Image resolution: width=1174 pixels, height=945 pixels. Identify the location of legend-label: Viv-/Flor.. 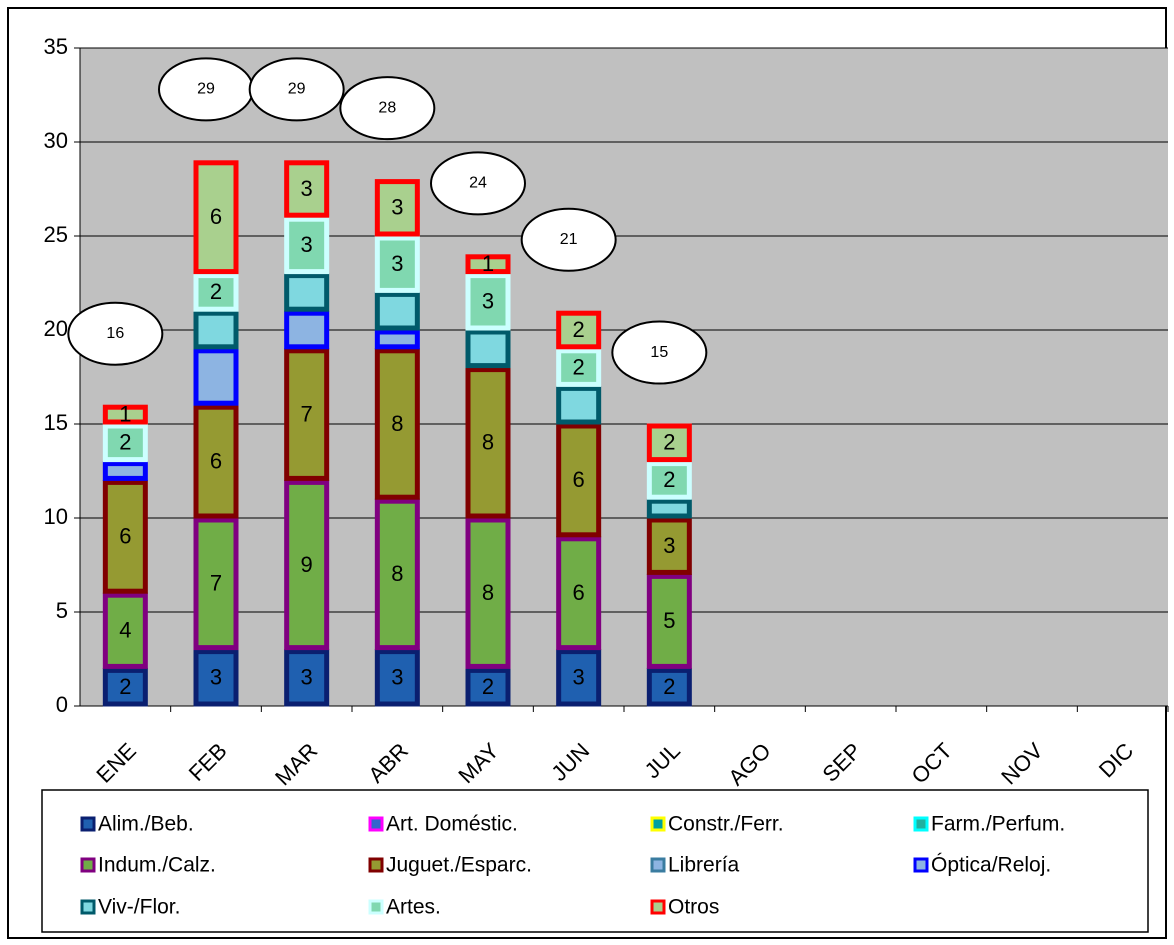
(139, 907).